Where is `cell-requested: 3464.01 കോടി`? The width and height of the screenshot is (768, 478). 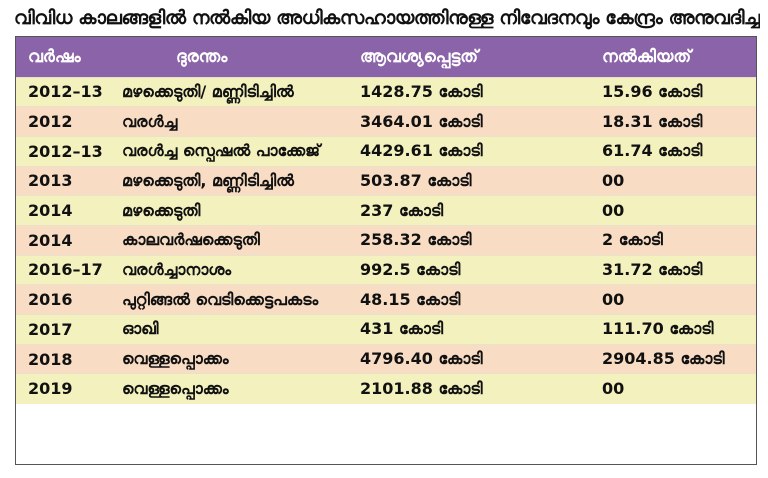 cell-requested: 3464.01 കോടി is located at coordinates (460, 121).